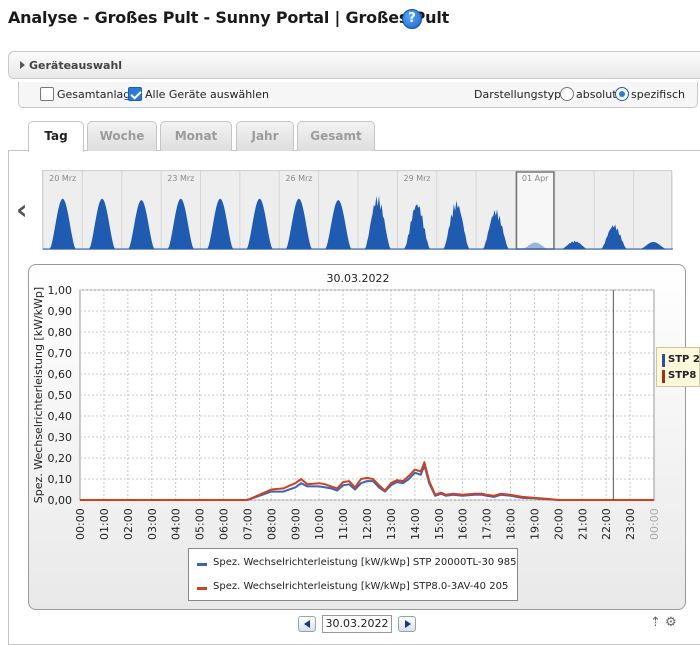 The height and width of the screenshot is (645, 700). Describe the element at coordinates (596, 94) in the screenshot. I see `absolute-label: absolut` at that location.